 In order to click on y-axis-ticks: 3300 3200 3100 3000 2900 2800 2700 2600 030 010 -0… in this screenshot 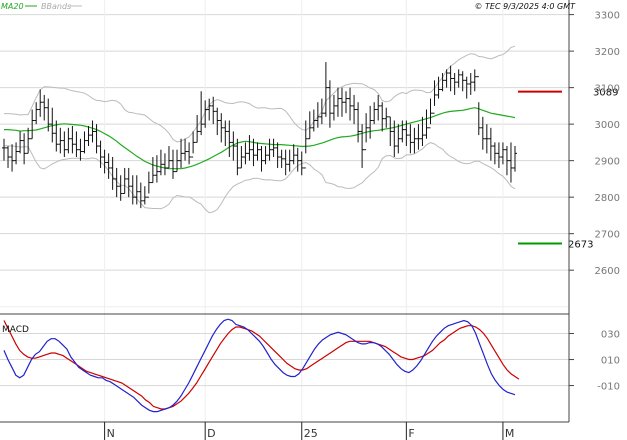, I will do `click(594, 202)`.